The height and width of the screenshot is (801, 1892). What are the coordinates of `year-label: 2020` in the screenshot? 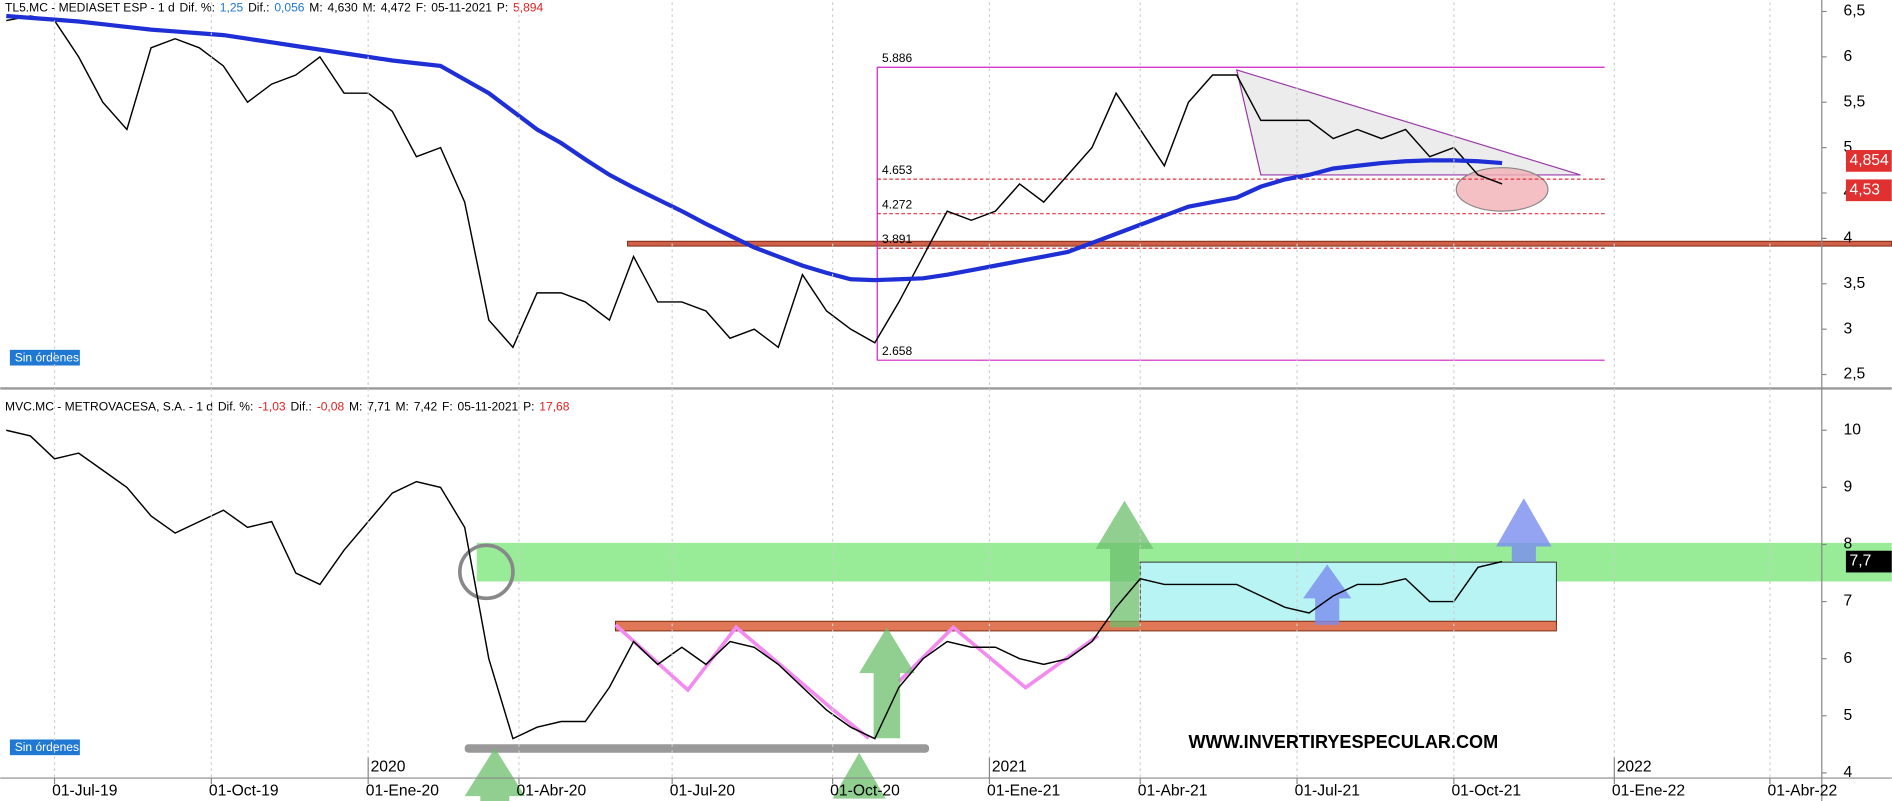 It's located at (388, 766).